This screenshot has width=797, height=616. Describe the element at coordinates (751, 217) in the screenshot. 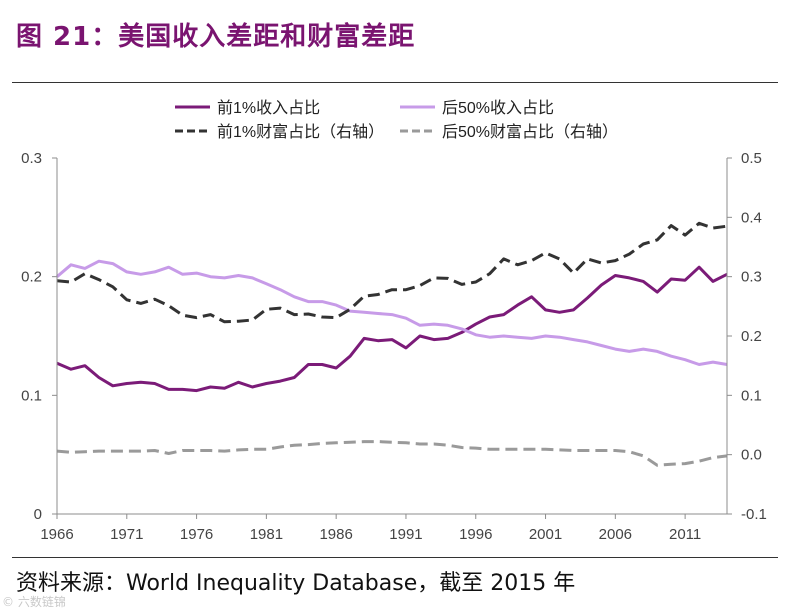

I see `y-right-tick-label: 0.4` at that location.